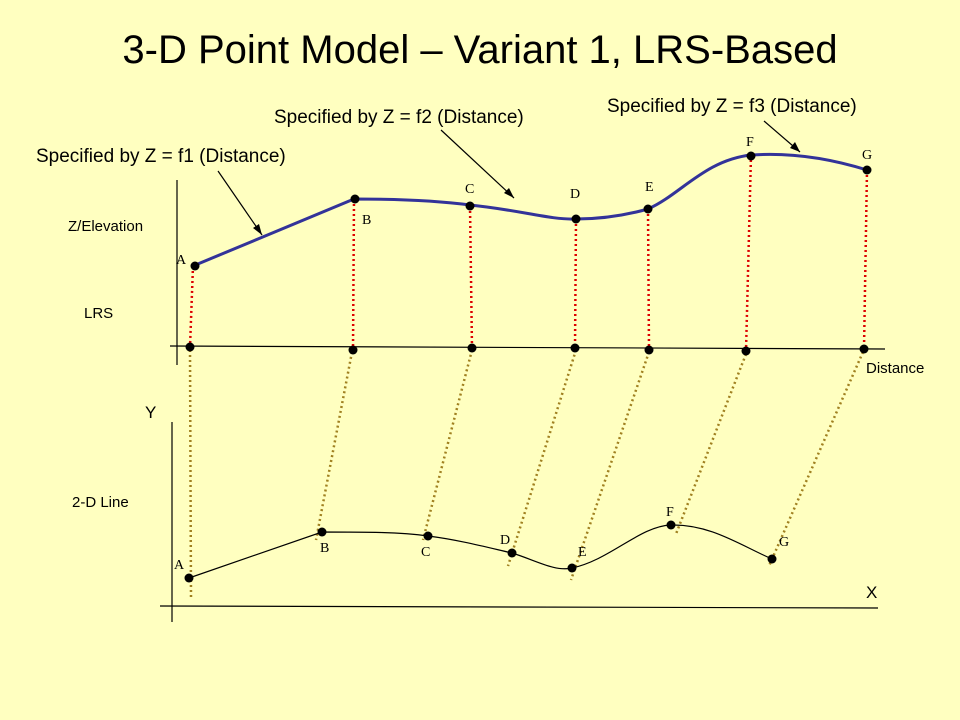 The image size is (960, 720). Describe the element at coordinates (648, 279) in the screenshot. I see `vertical-link-e` at that location.